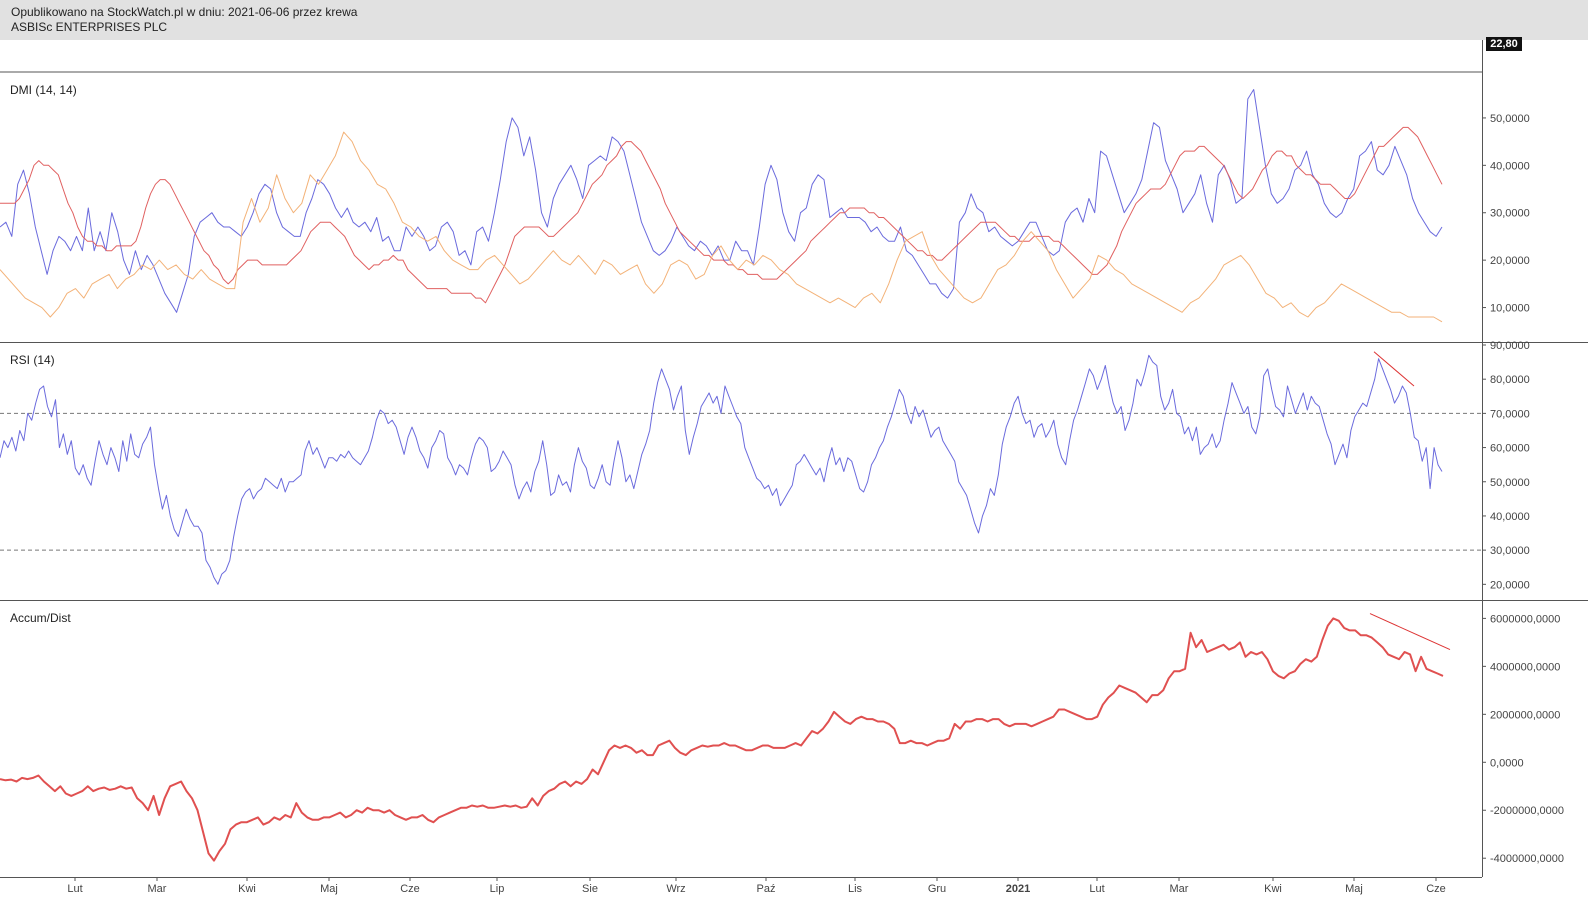 This screenshot has height=906, width=1588. What do you see at coordinates (1527, 859) in the screenshot?
I see `y-tick-label: -4000000,0000` at bounding box center [1527, 859].